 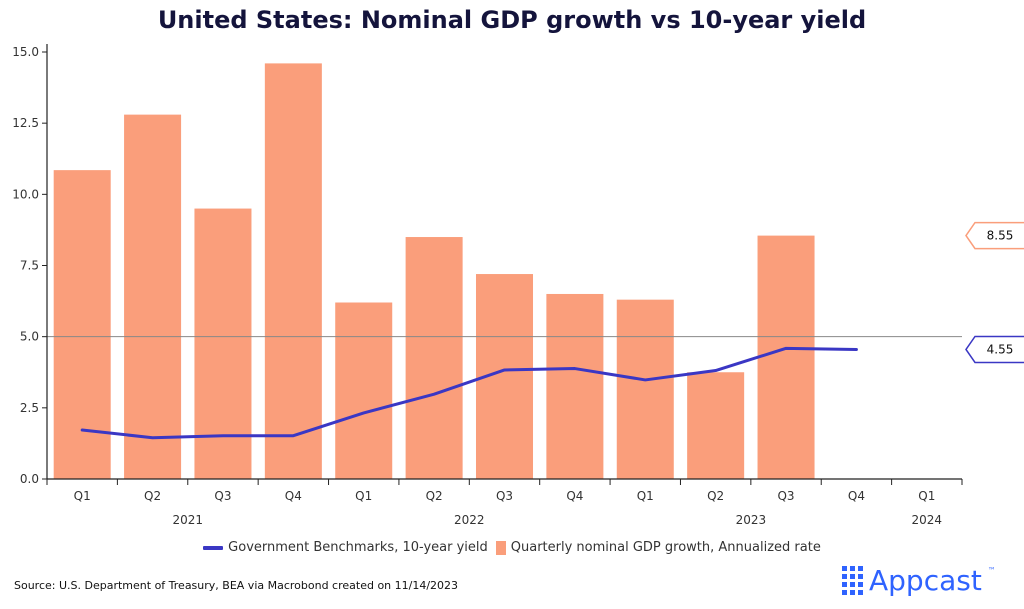 What do you see at coordinates (213, 547) in the screenshot?
I see `legend-line-swatch` at bounding box center [213, 547].